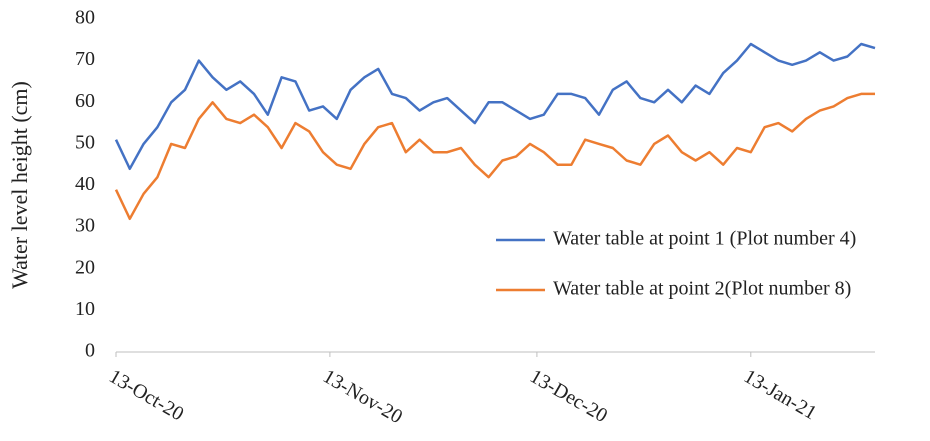  Describe the element at coordinates (85, 101) in the screenshot. I see `y-tick-label: 60` at that location.